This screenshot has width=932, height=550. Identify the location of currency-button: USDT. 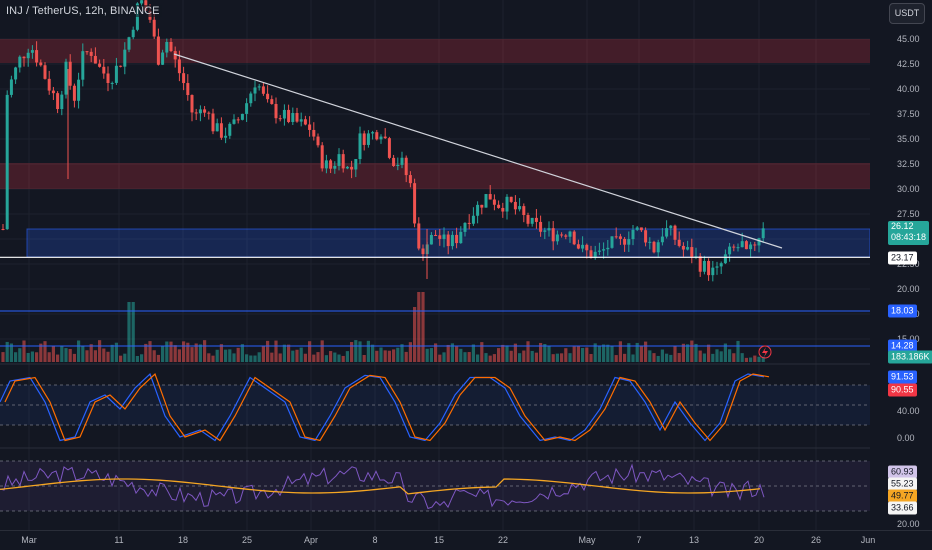
(907, 13).